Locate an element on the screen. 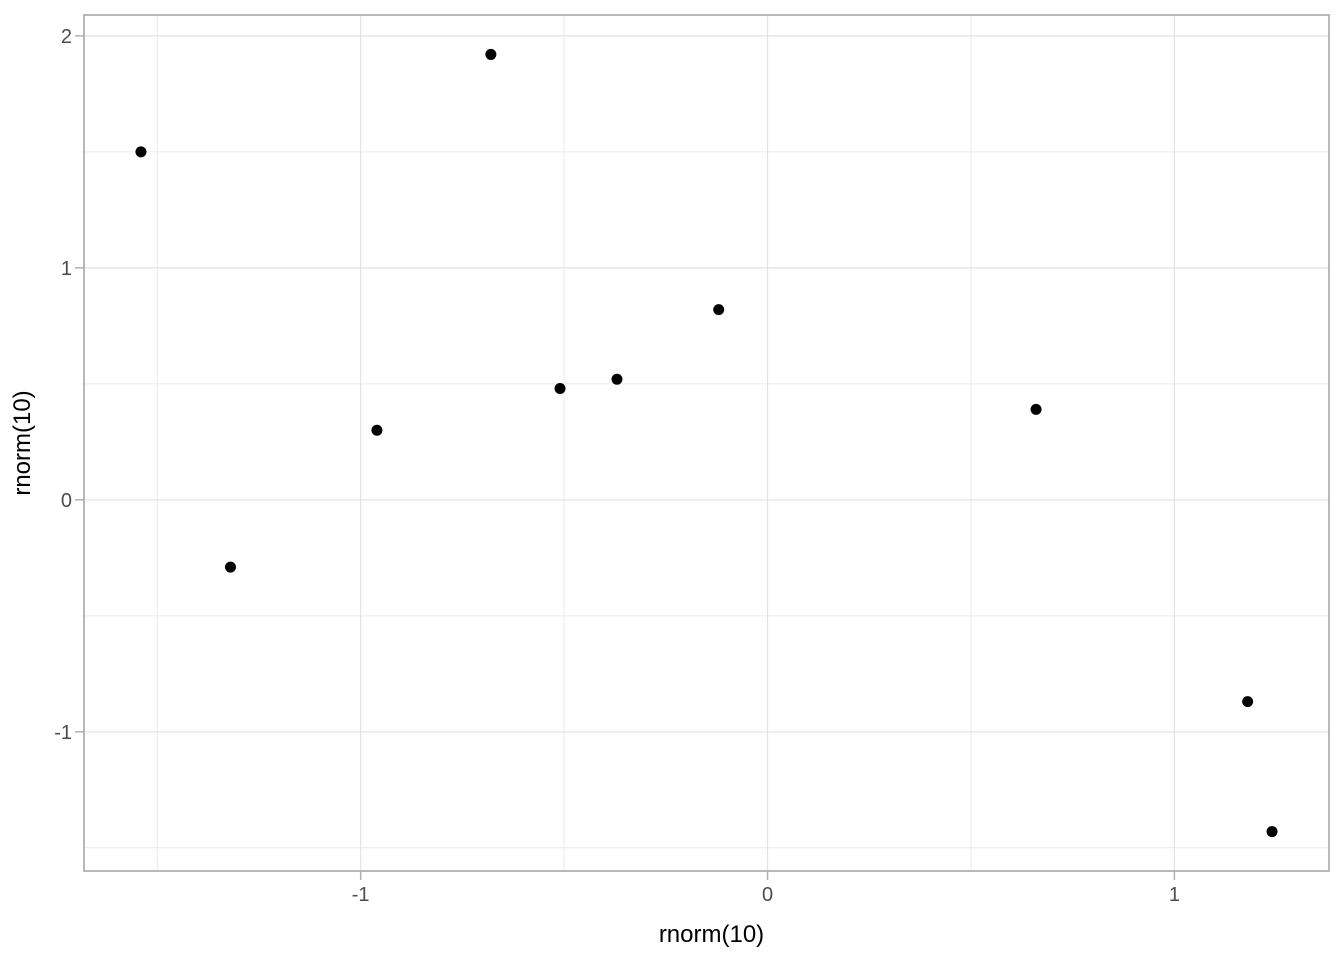  x-axis-tick-labels: -1 0 1 is located at coordinates (766, 895).